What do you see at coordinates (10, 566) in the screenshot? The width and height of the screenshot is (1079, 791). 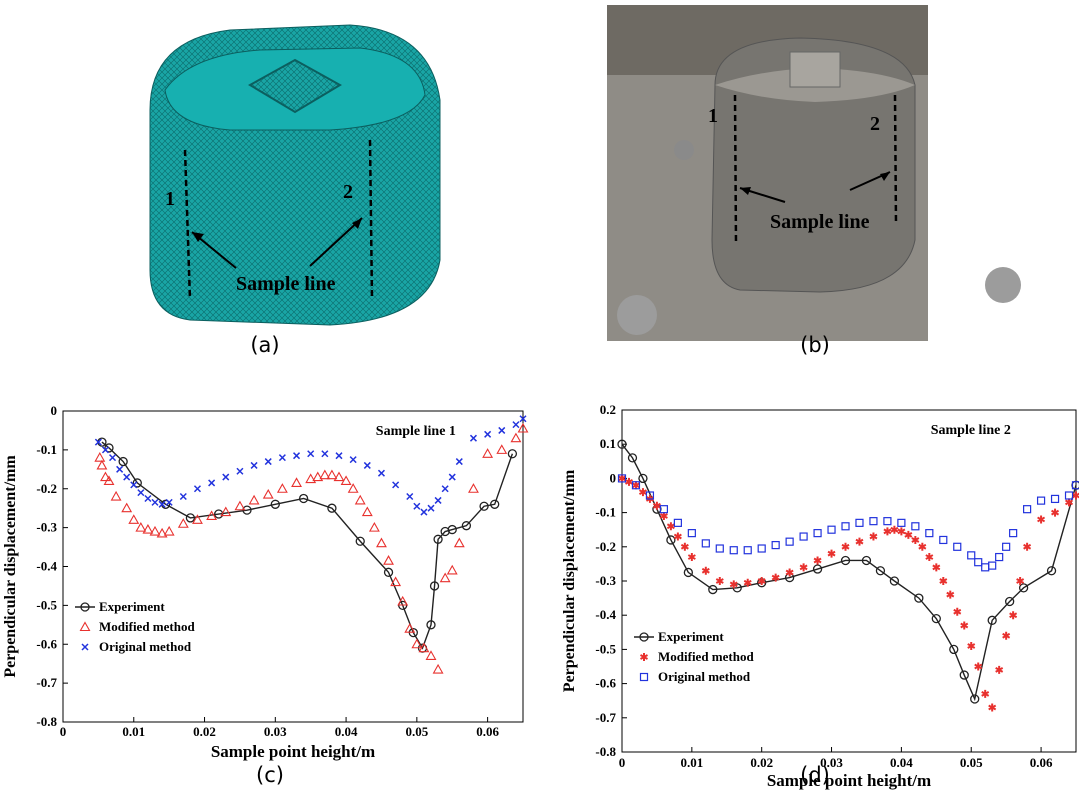 I see `y-axis-label: Perpendicular displacement/mm` at bounding box center [10, 566].